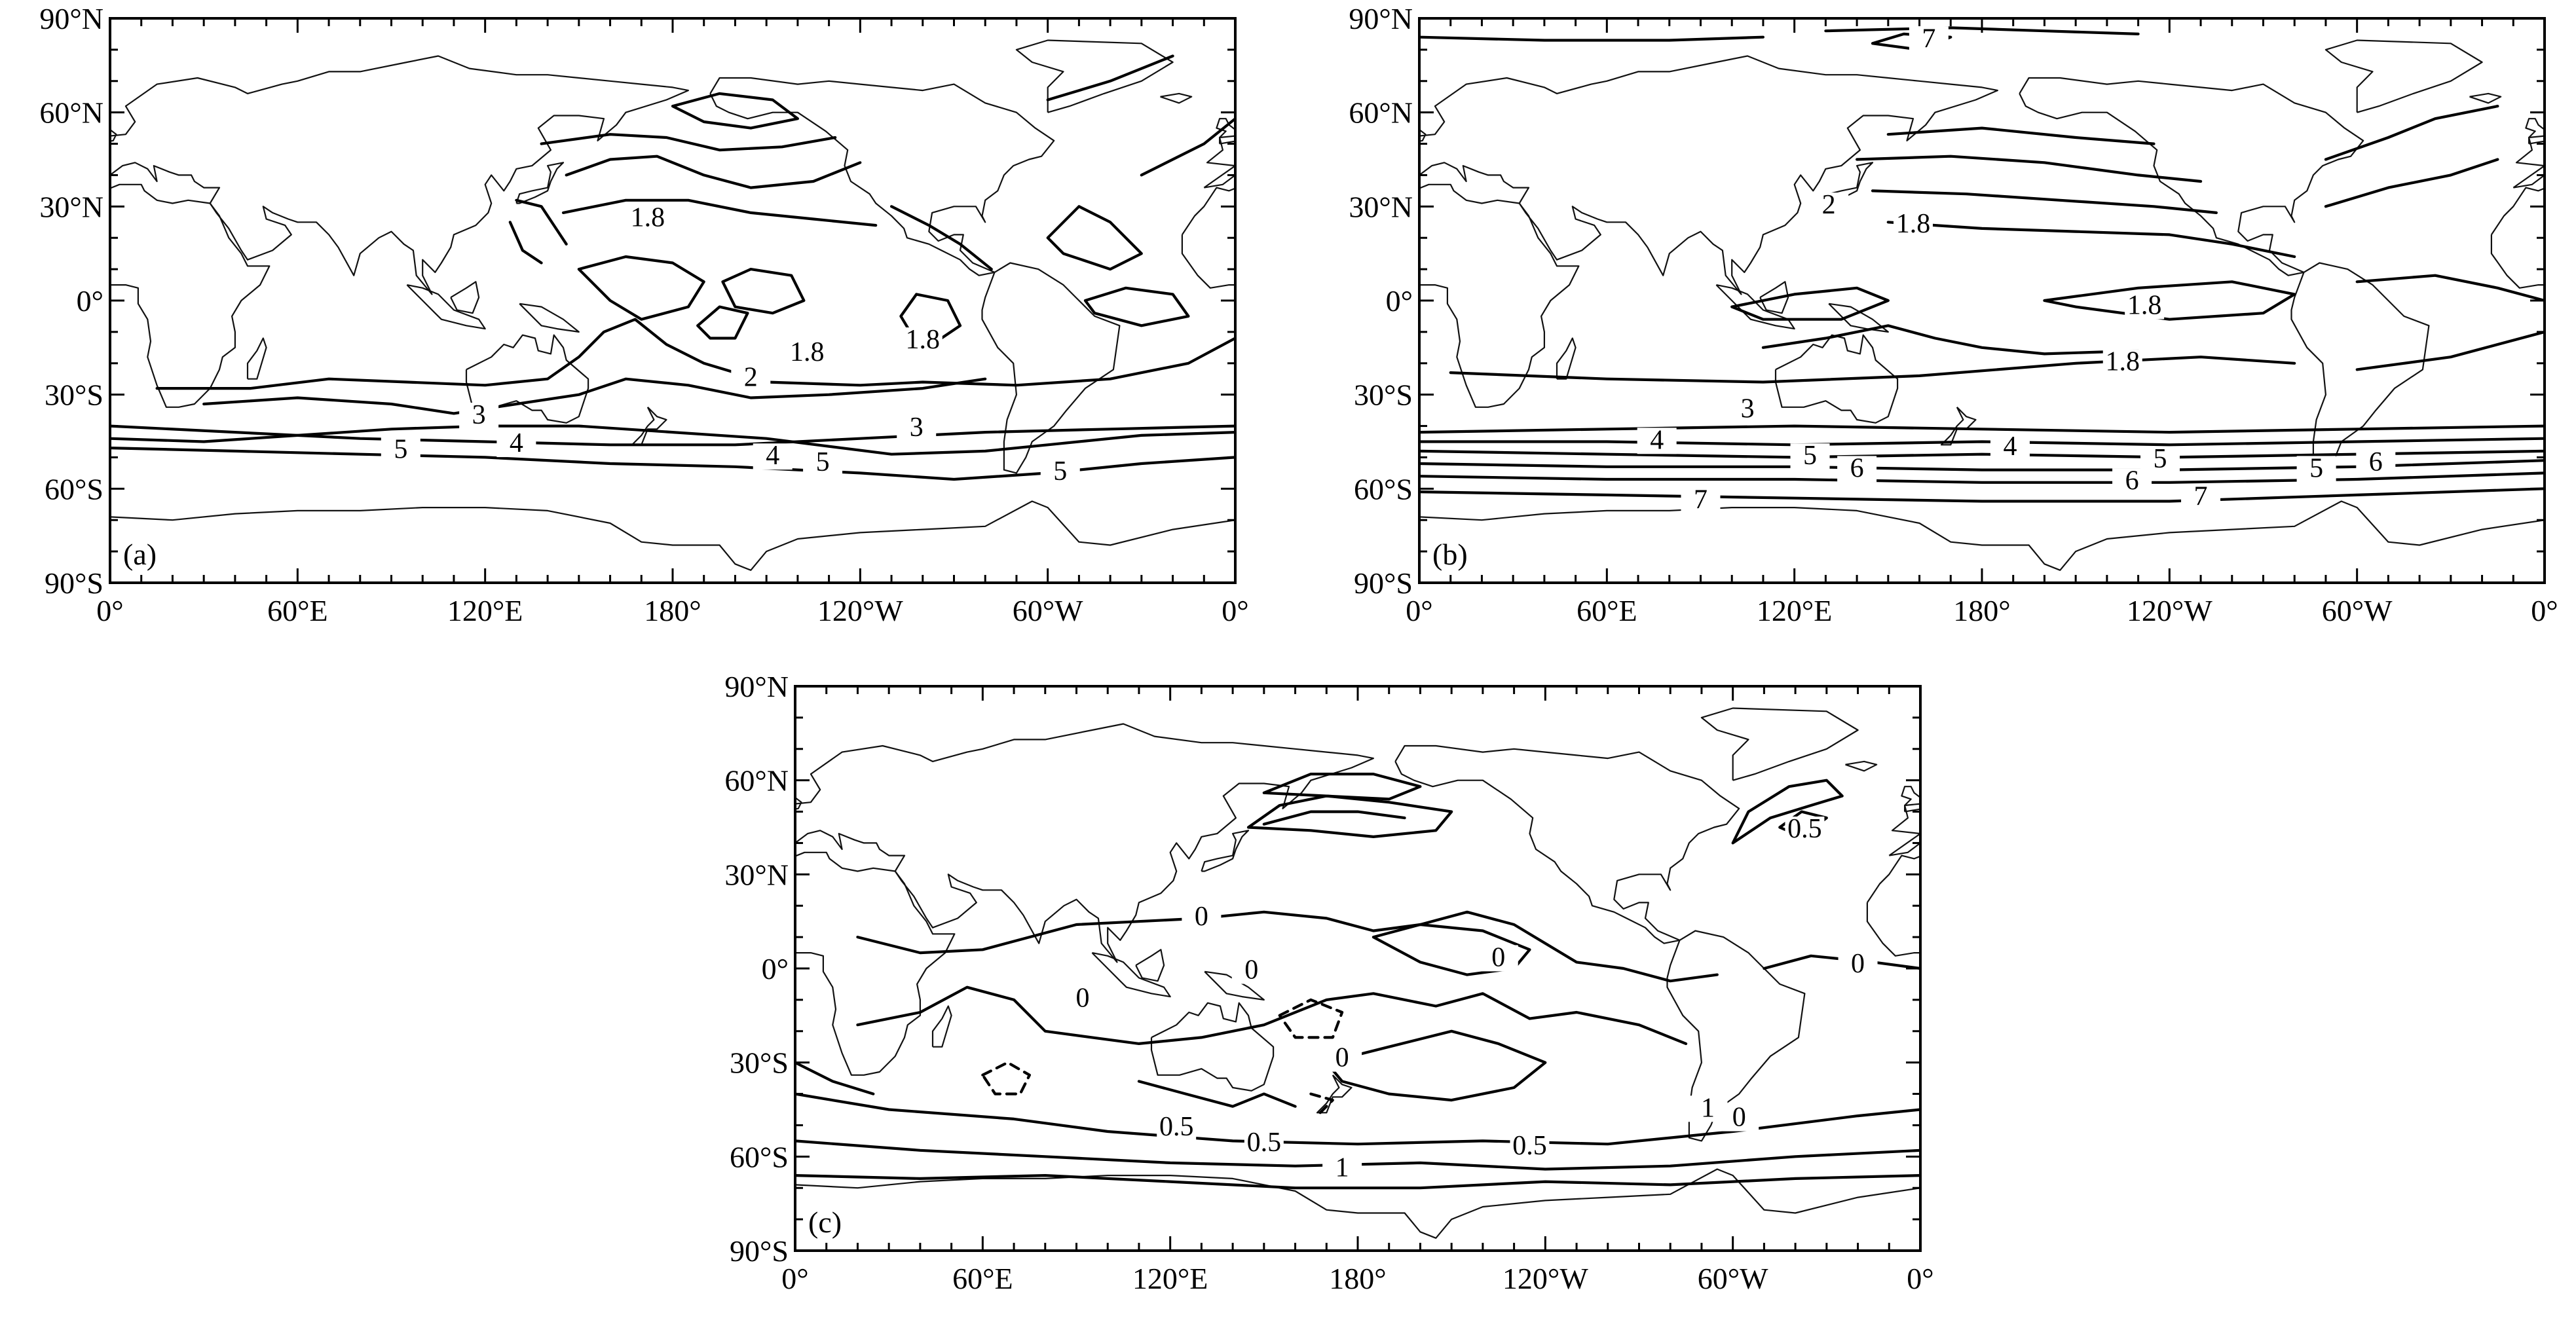  Describe the element at coordinates (1829, 205) in the screenshot. I see `contour-label: 2` at that location.